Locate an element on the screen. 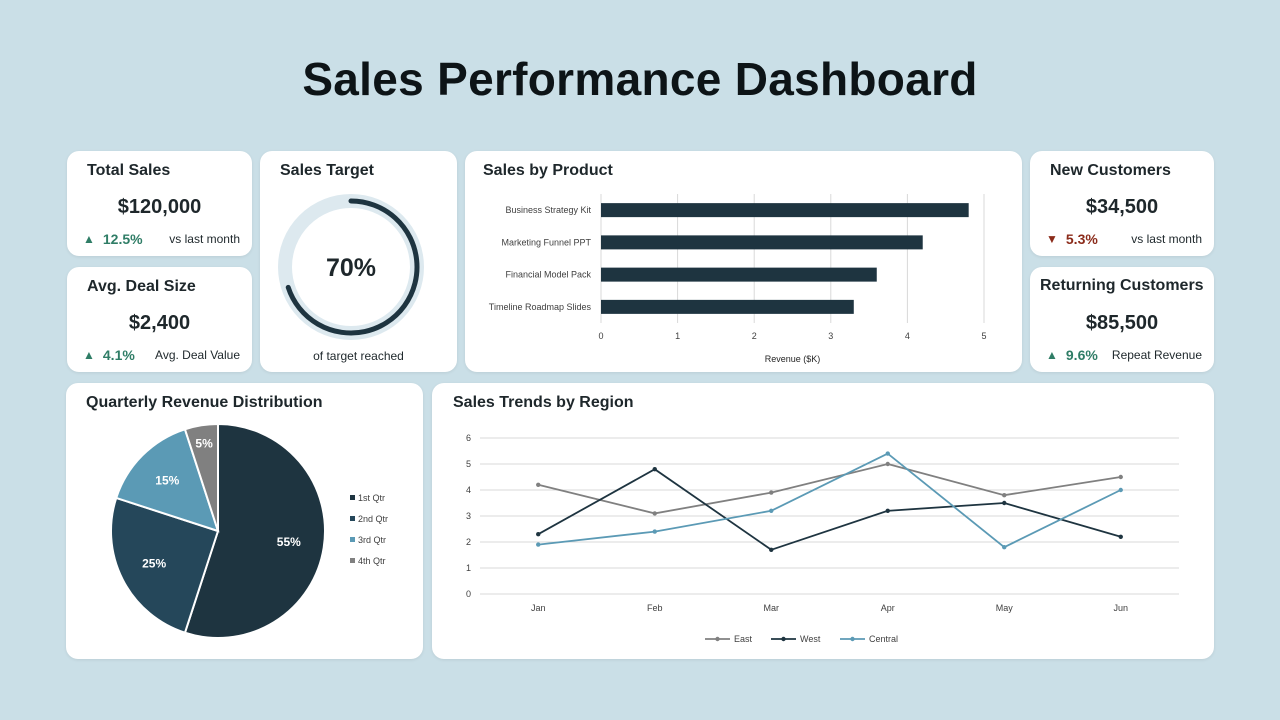 This screenshot has width=1280, height=720. progress-ring-fill is located at coordinates (352, 267).